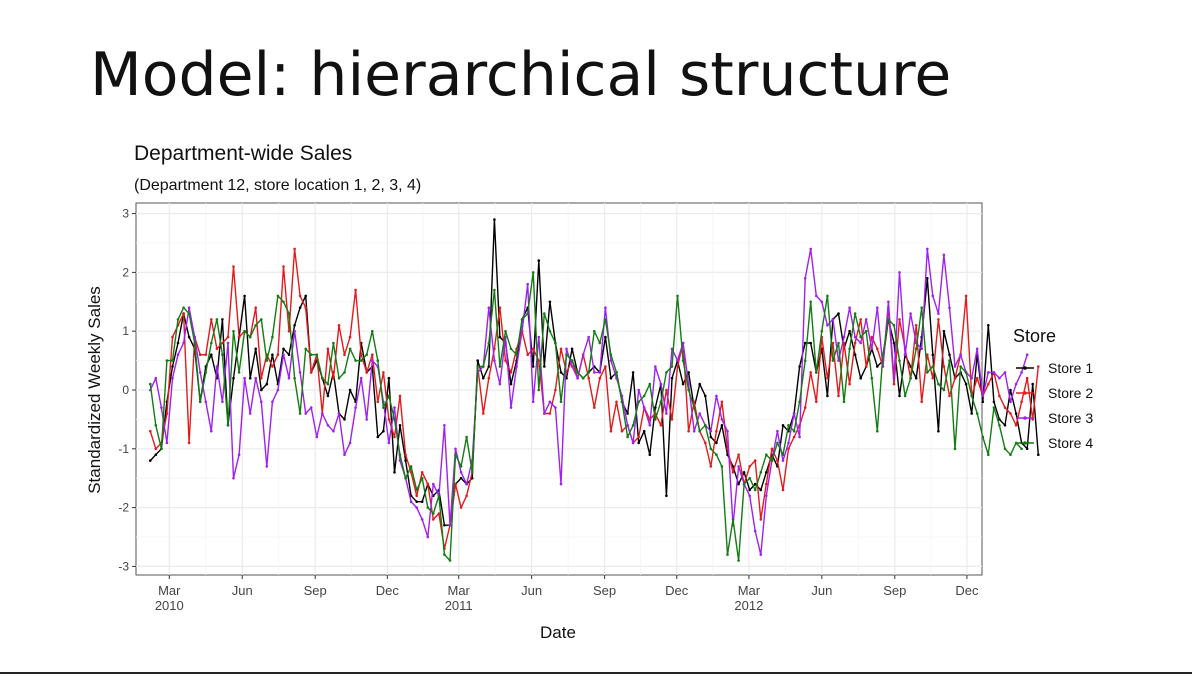 The width and height of the screenshot is (1192, 676). What do you see at coordinates (558, 632) in the screenshot?
I see `x-axis-label: Date` at bounding box center [558, 632].